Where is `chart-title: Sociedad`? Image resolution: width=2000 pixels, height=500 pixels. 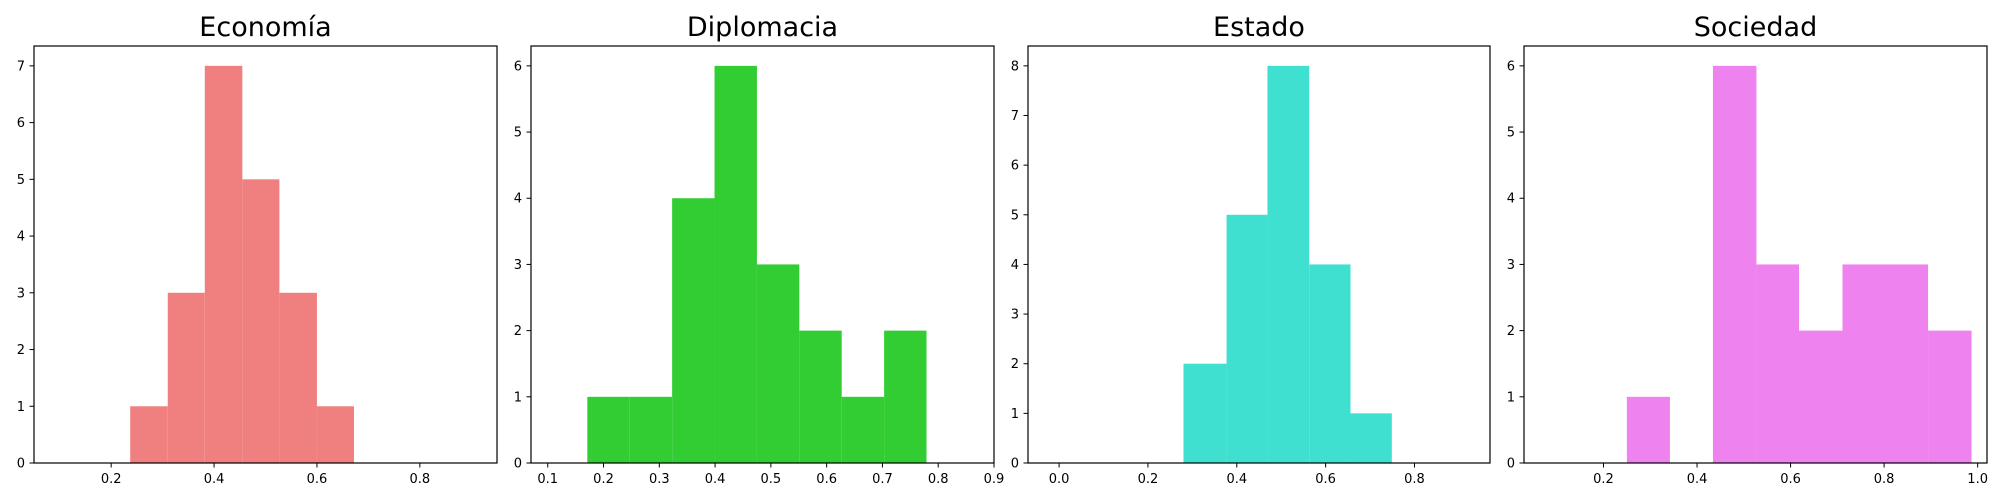
chart-title: Sociedad is located at coordinates (1755, 27).